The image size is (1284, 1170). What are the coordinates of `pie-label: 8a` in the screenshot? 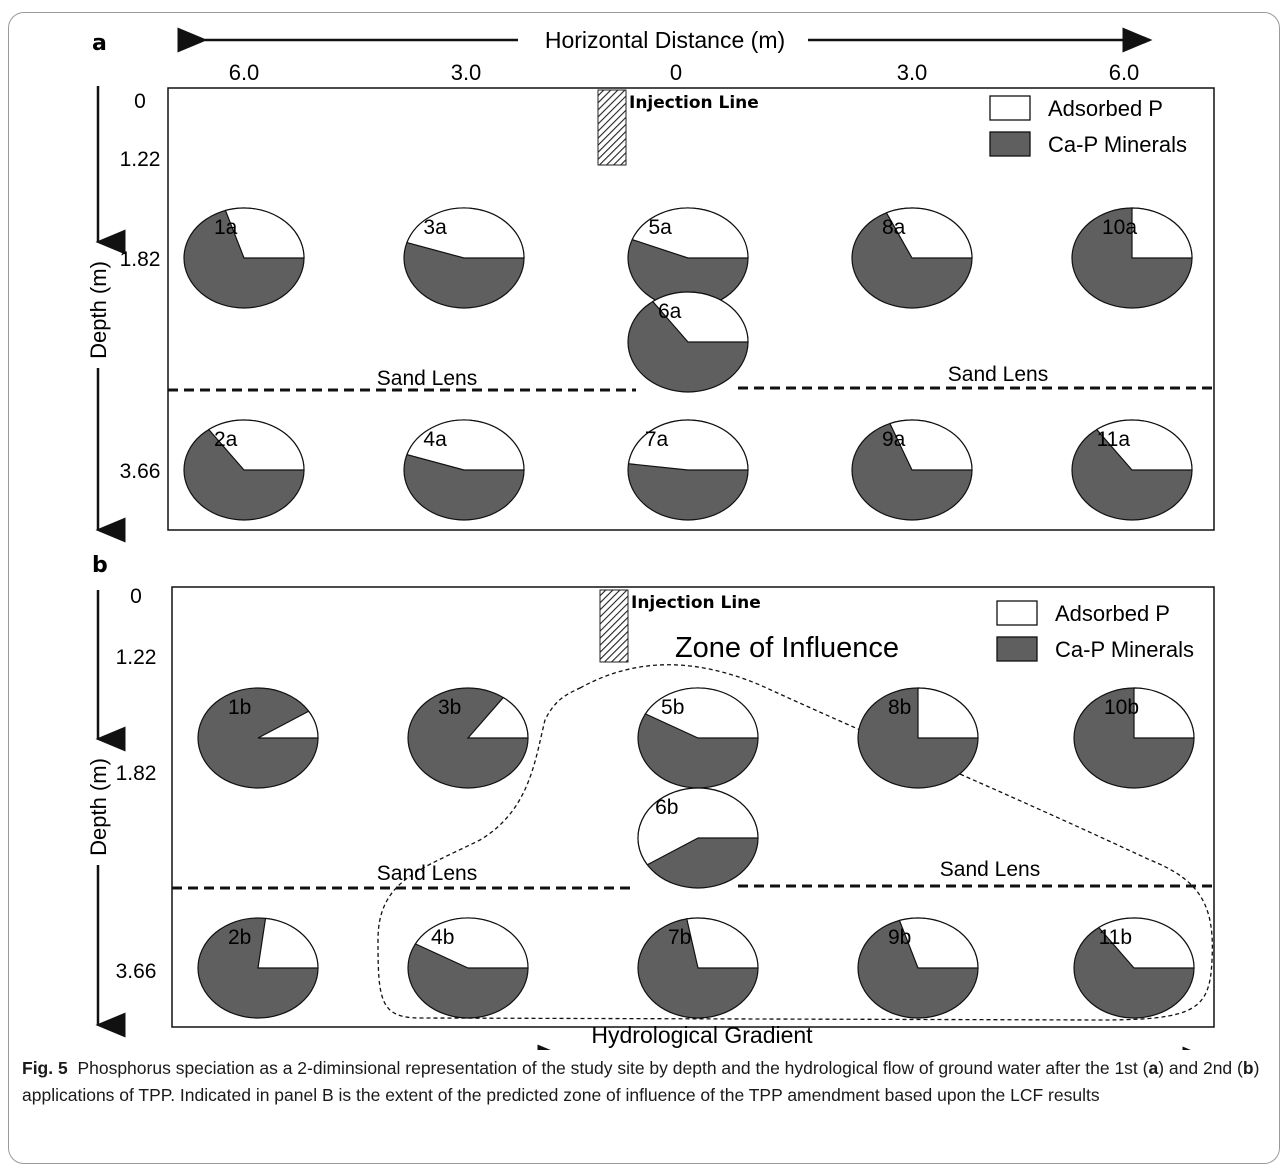 It's located at (894, 227).